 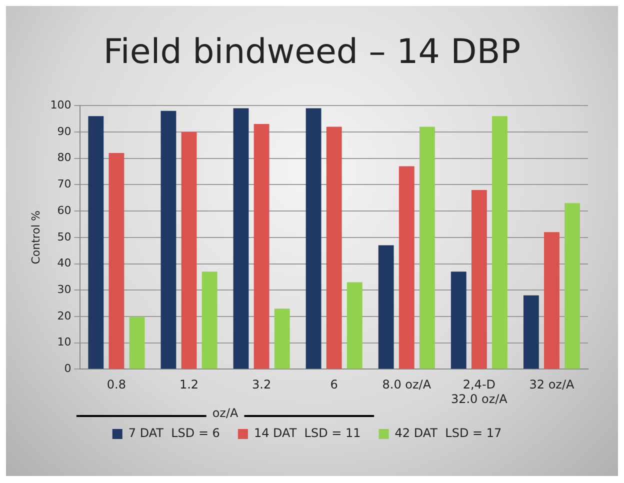 I want to click on y-axis-title: Control %, so click(x=35, y=237).